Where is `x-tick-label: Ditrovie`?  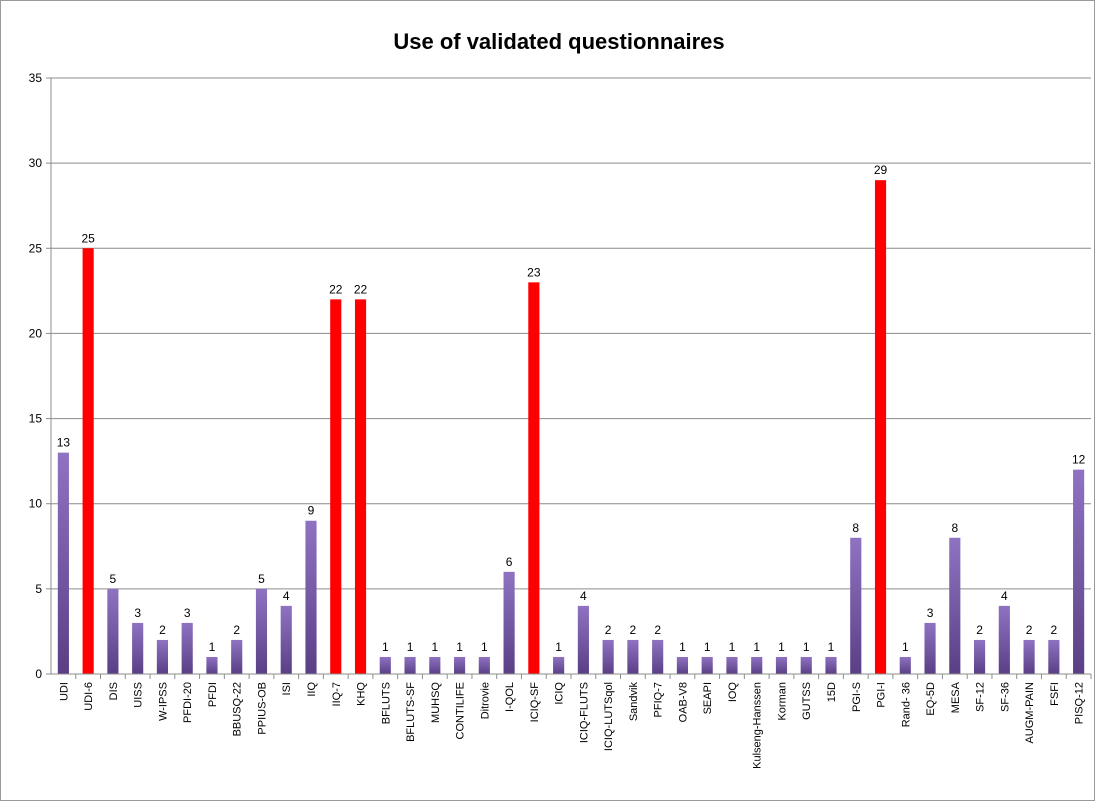 x-tick-label: Ditrovie is located at coordinates (485, 700).